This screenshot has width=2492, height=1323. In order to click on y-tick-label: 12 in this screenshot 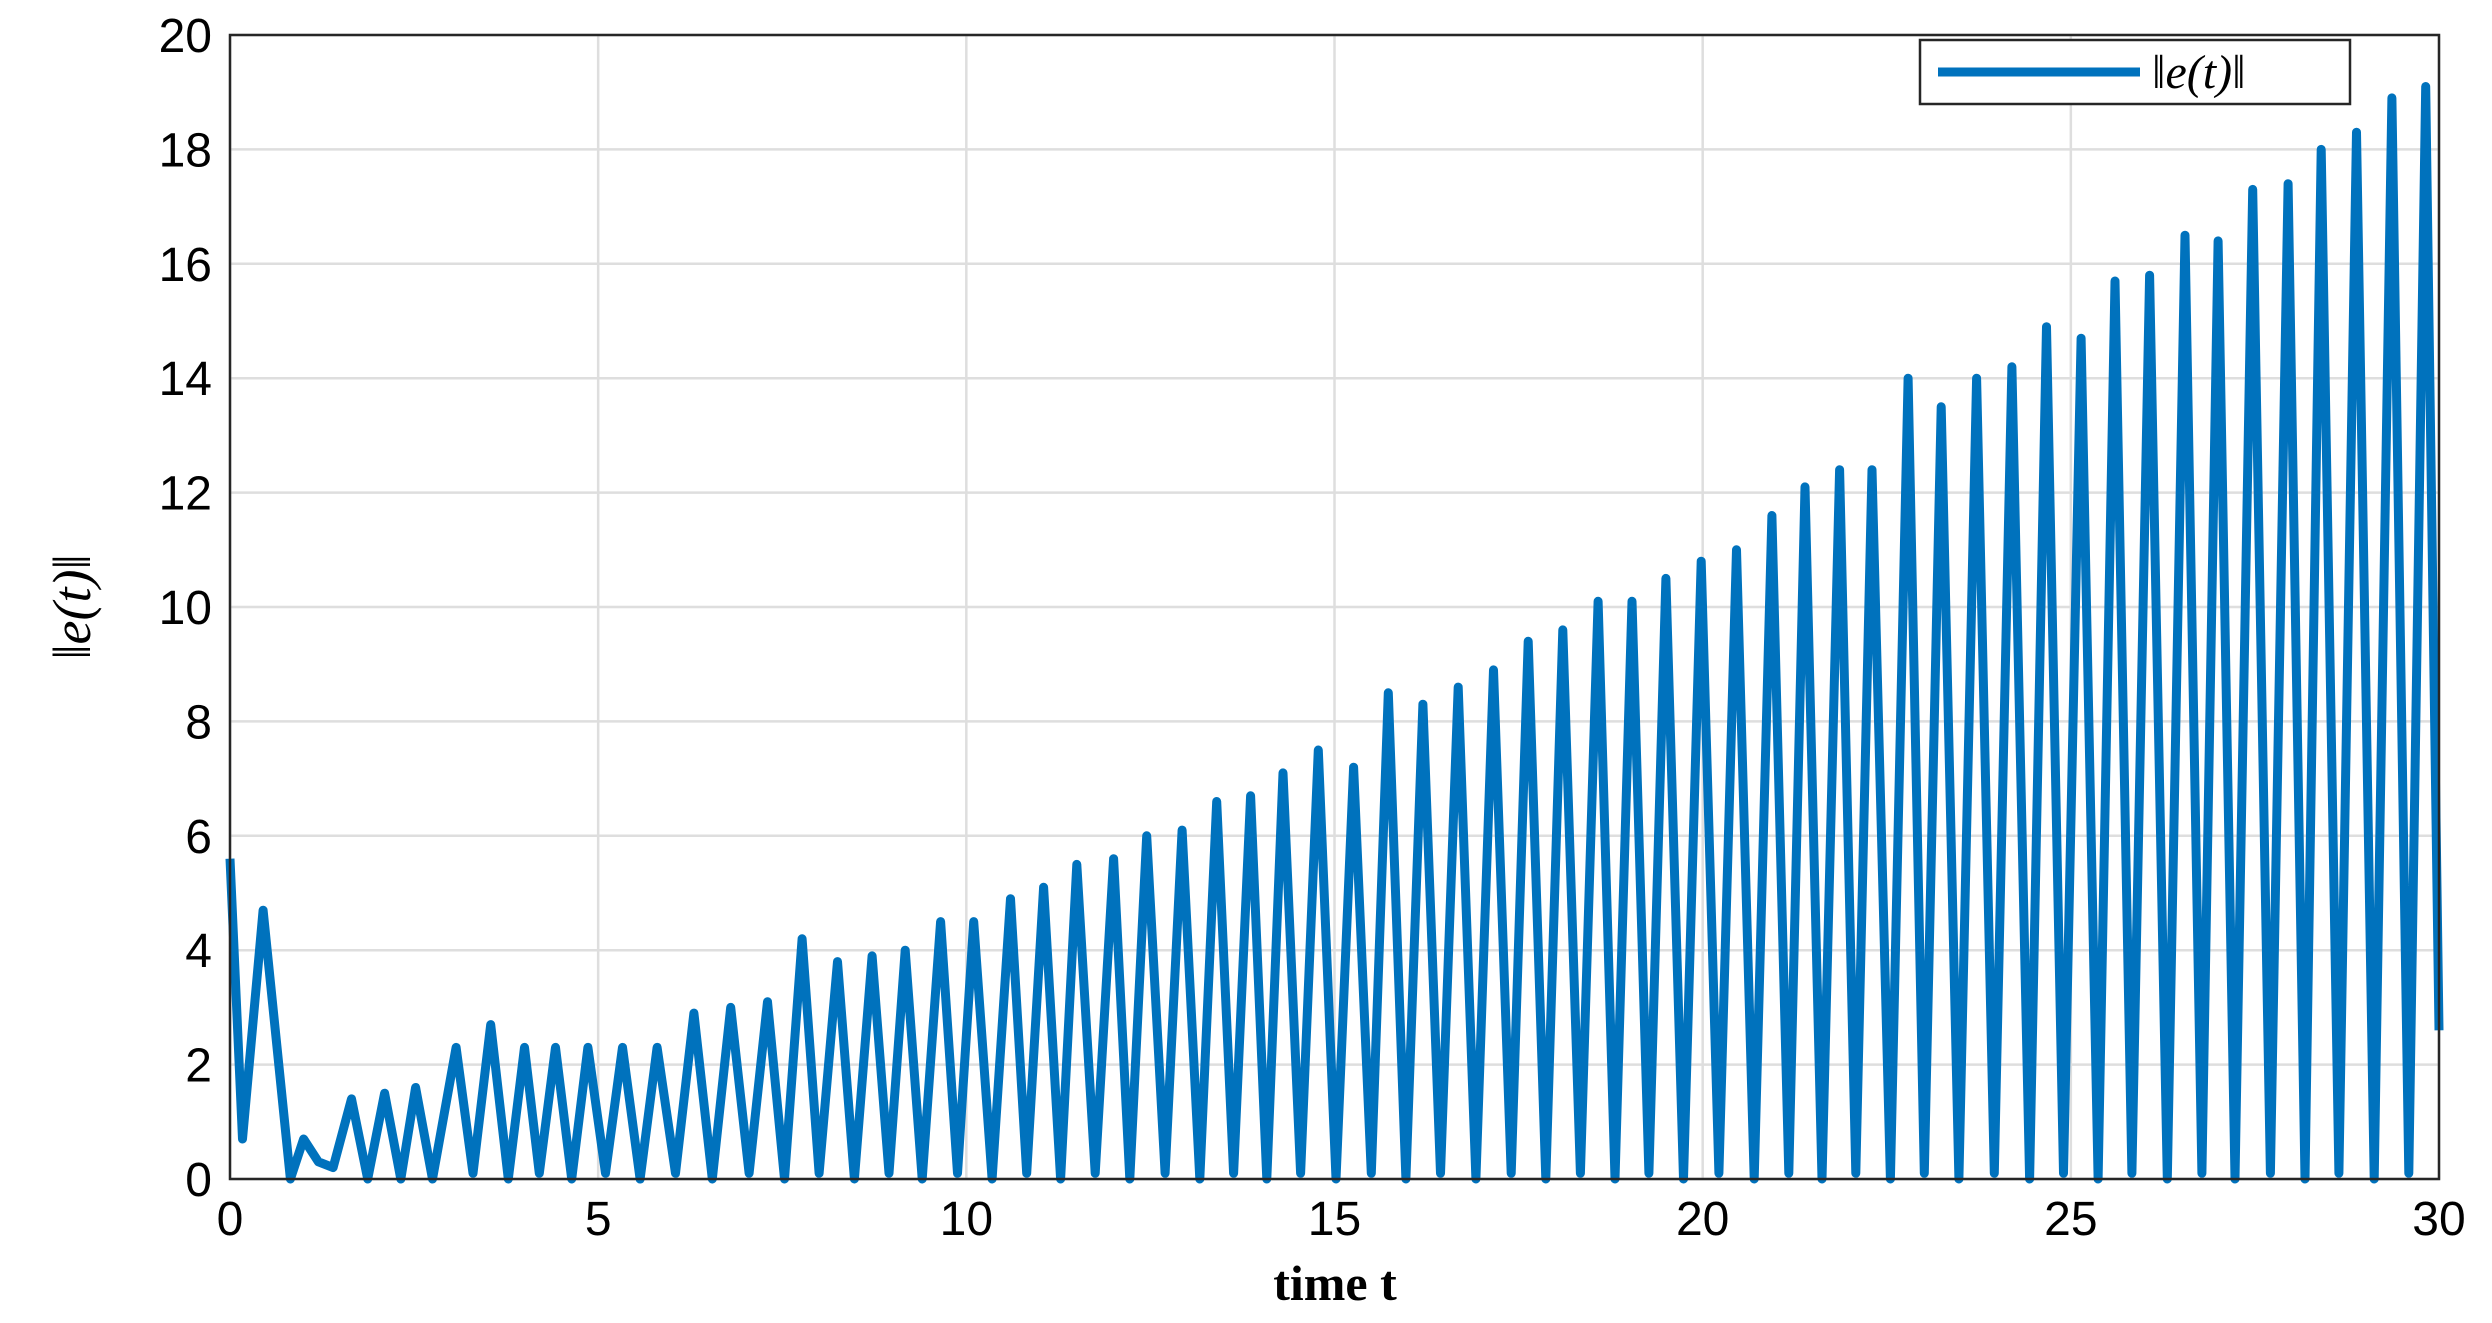, I will do `click(185, 494)`.